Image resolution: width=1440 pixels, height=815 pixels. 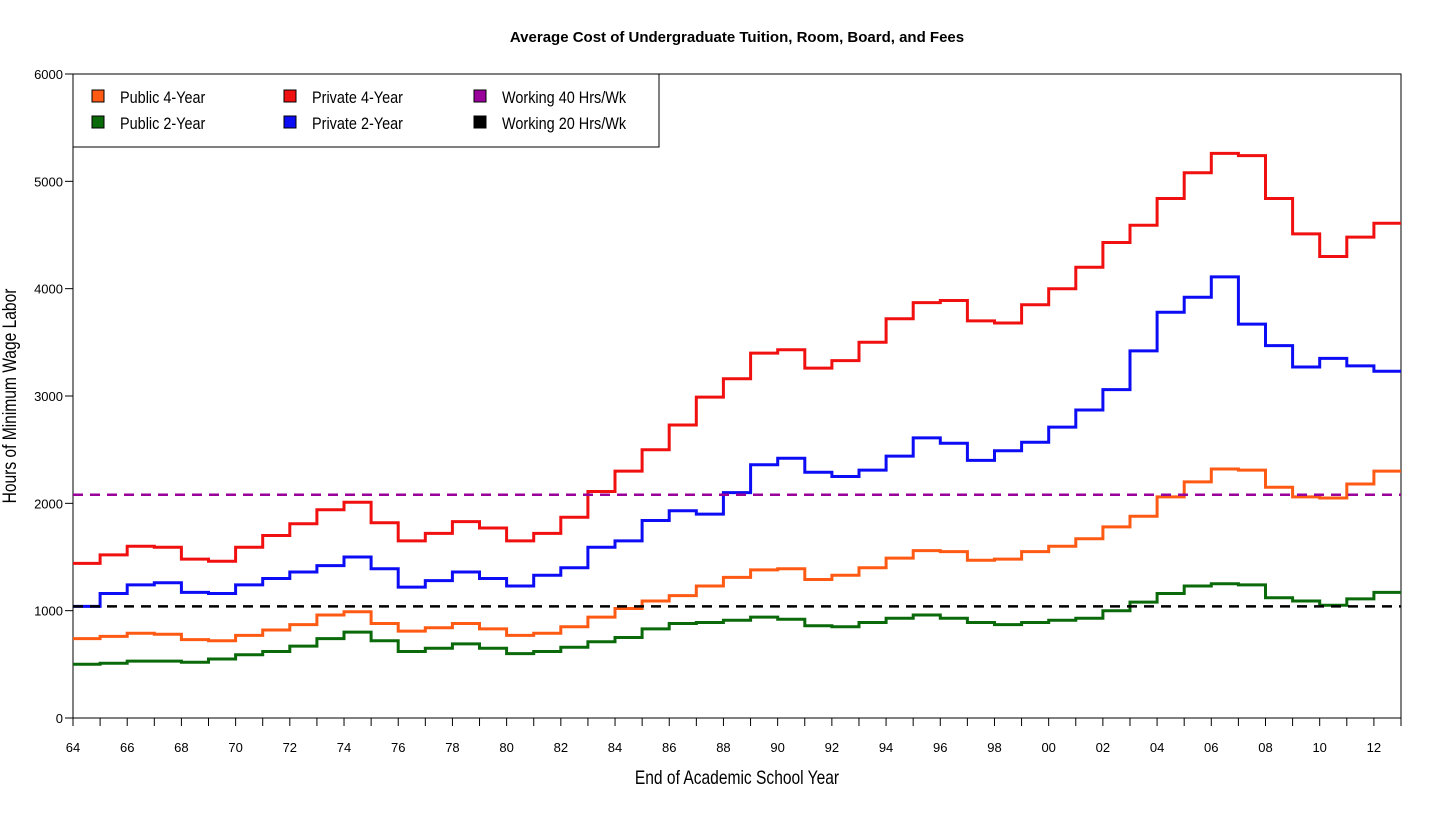 What do you see at coordinates (1103, 747) in the screenshot?
I see `x-tick-label: 02` at bounding box center [1103, 747].